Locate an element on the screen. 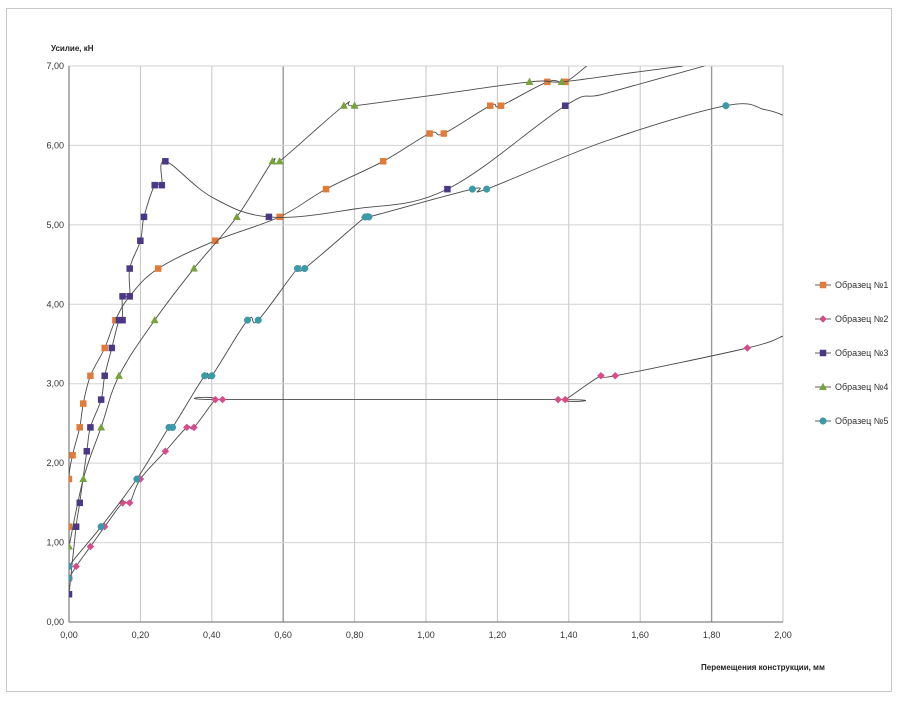 This screenshot has height=702, width=900. x-tick-label: 2,00 is located at coordinates (783, 635).